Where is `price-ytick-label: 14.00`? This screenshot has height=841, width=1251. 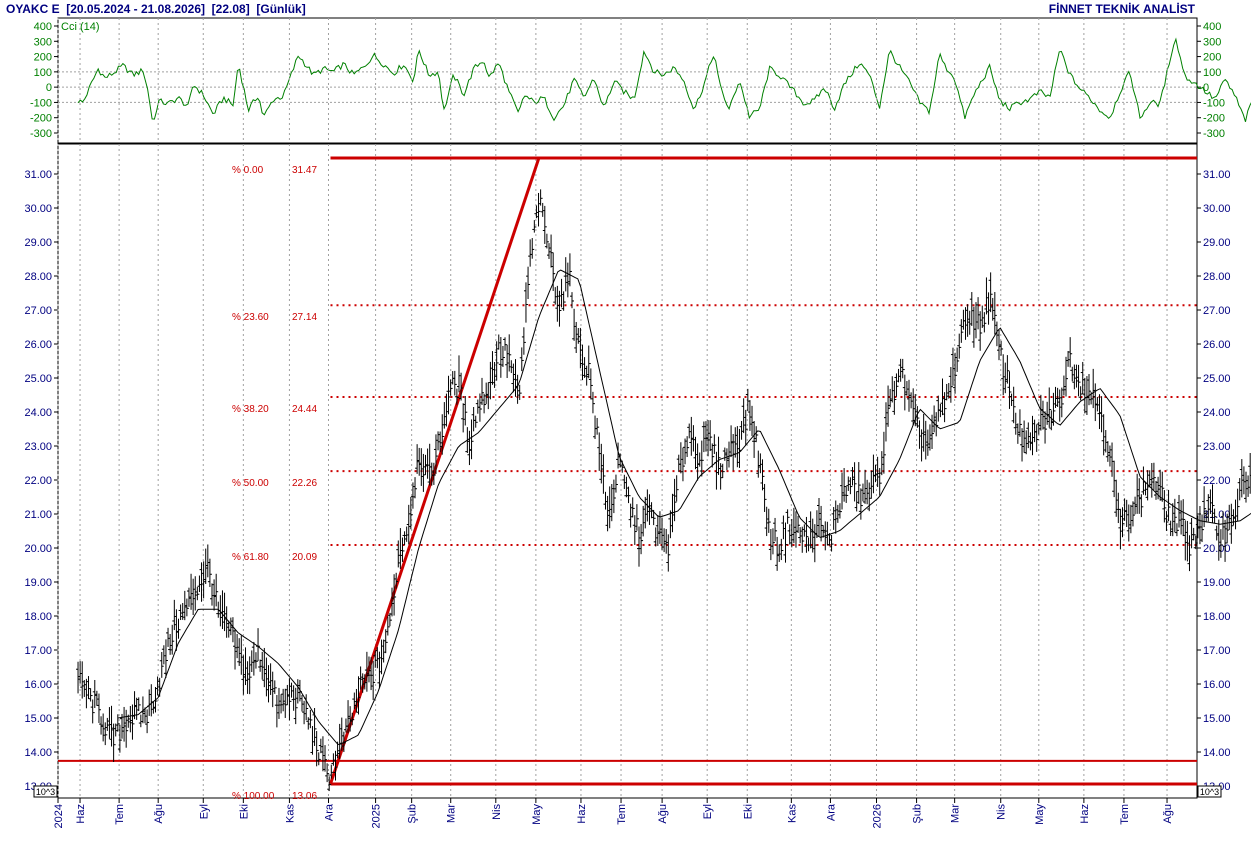
price-ytick-label: 14.00 is located at coordinates (38, 753).